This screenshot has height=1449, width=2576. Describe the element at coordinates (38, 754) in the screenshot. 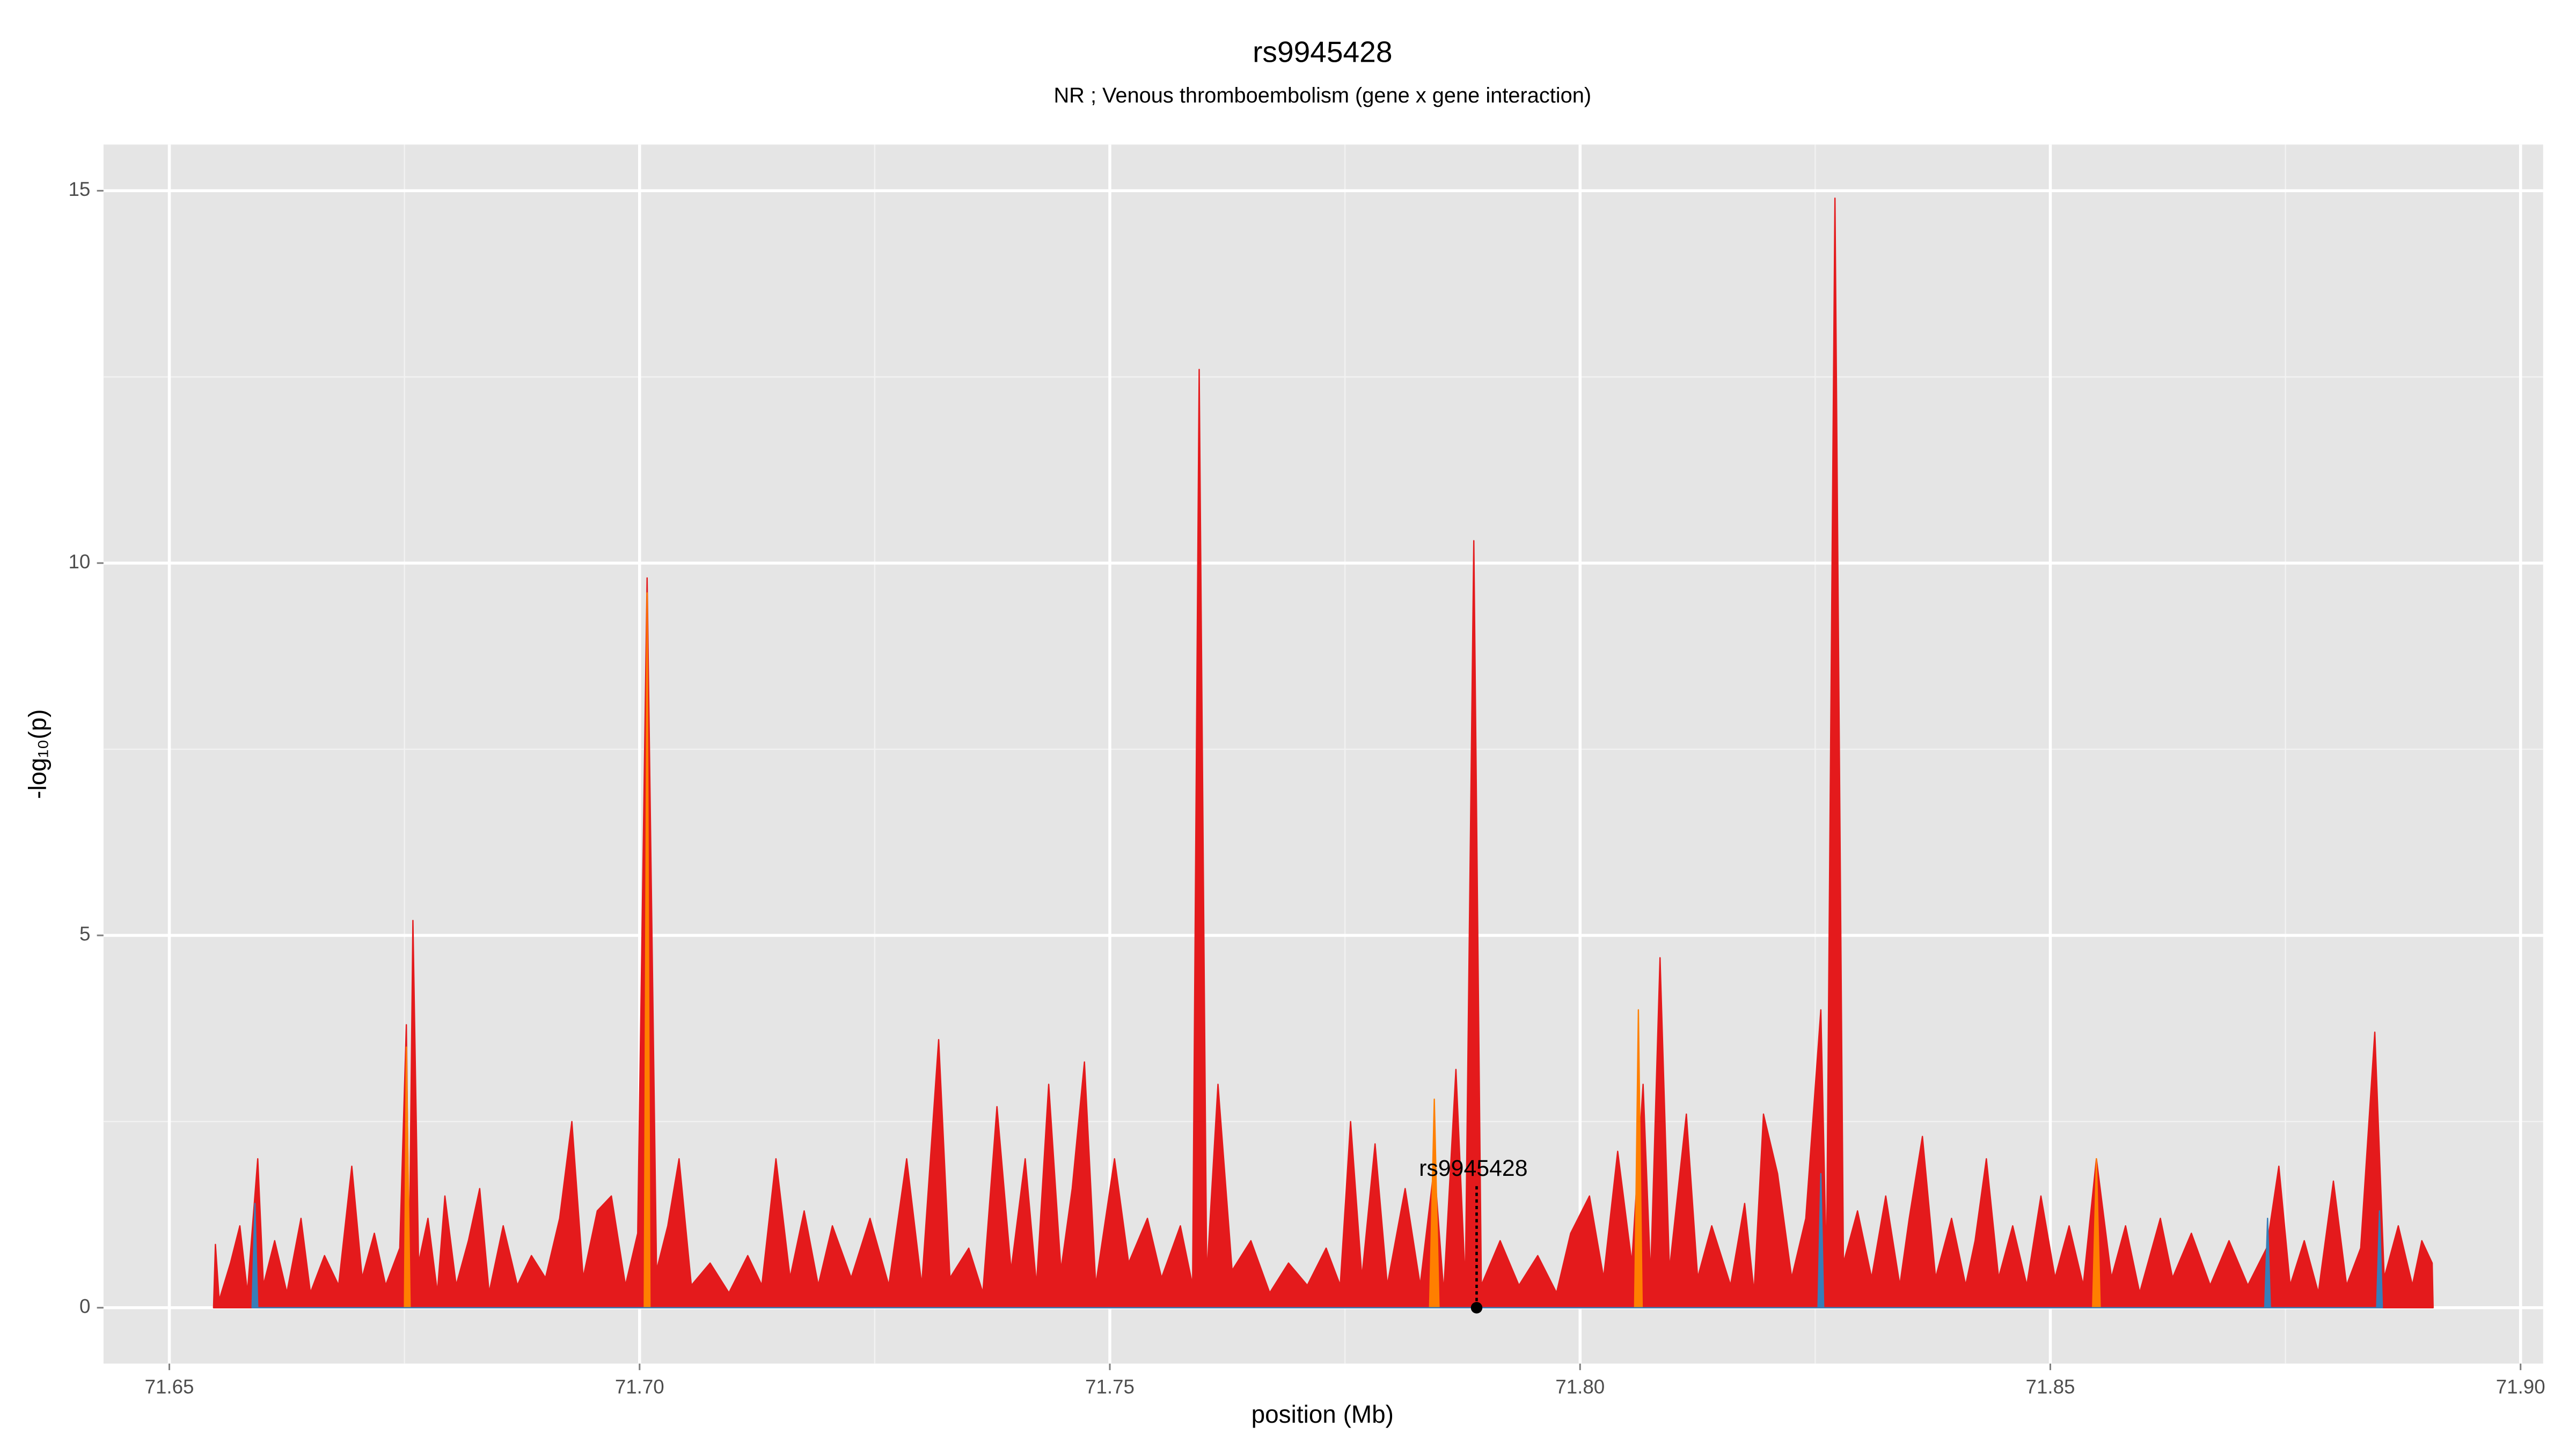

I see `y-axis-label: -log₁₀(p)` at that location.